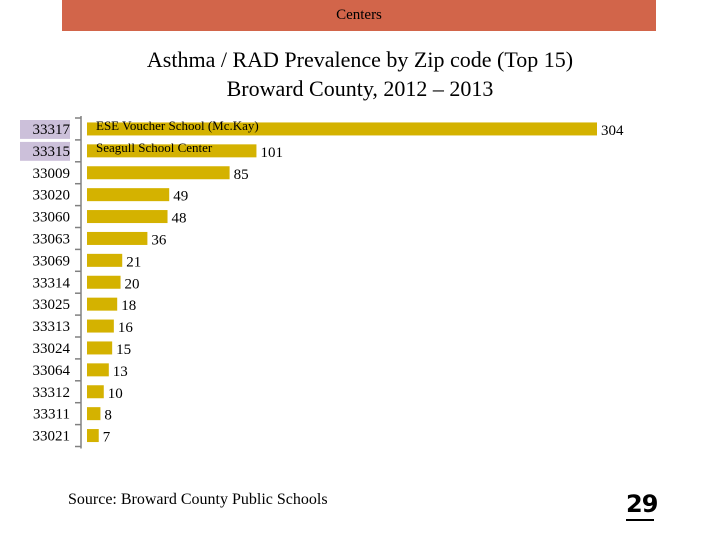 This screenshot has height=540, width=720. Describe the element at coordinates (359, 15) in the screenshot. I see `header-banner: Centers` at that location.